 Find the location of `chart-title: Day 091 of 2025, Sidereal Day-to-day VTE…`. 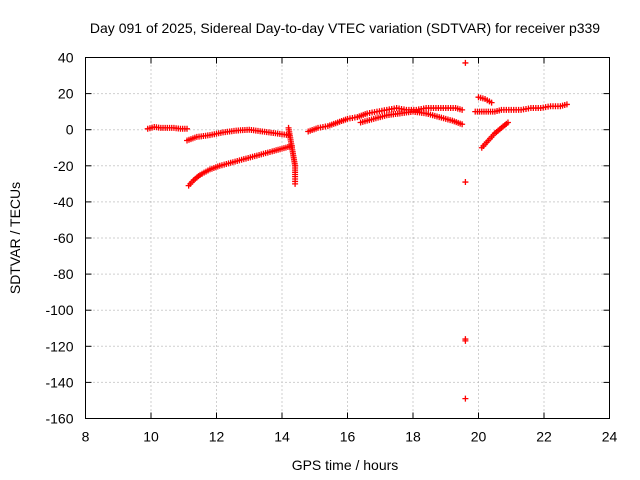

chart-title: Day 091 of 2025, Sidereal Day-to-day VTE… is located at coordinates (345, 28).